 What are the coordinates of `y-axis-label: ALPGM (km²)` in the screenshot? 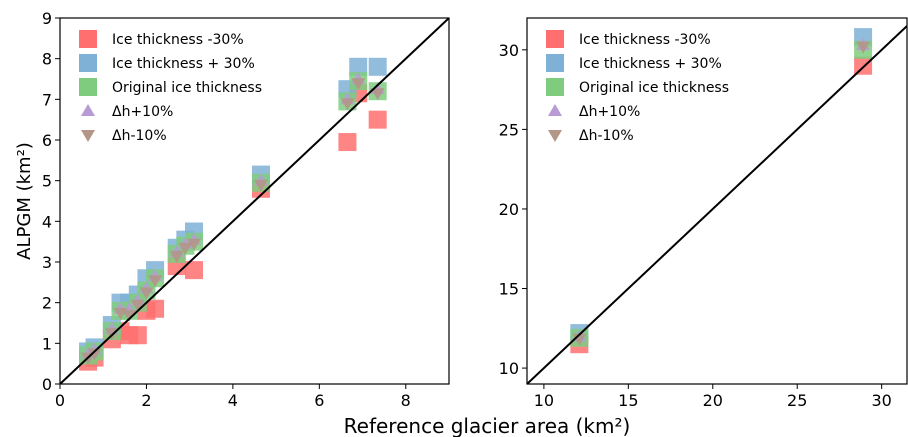 It's located at (24, 201).